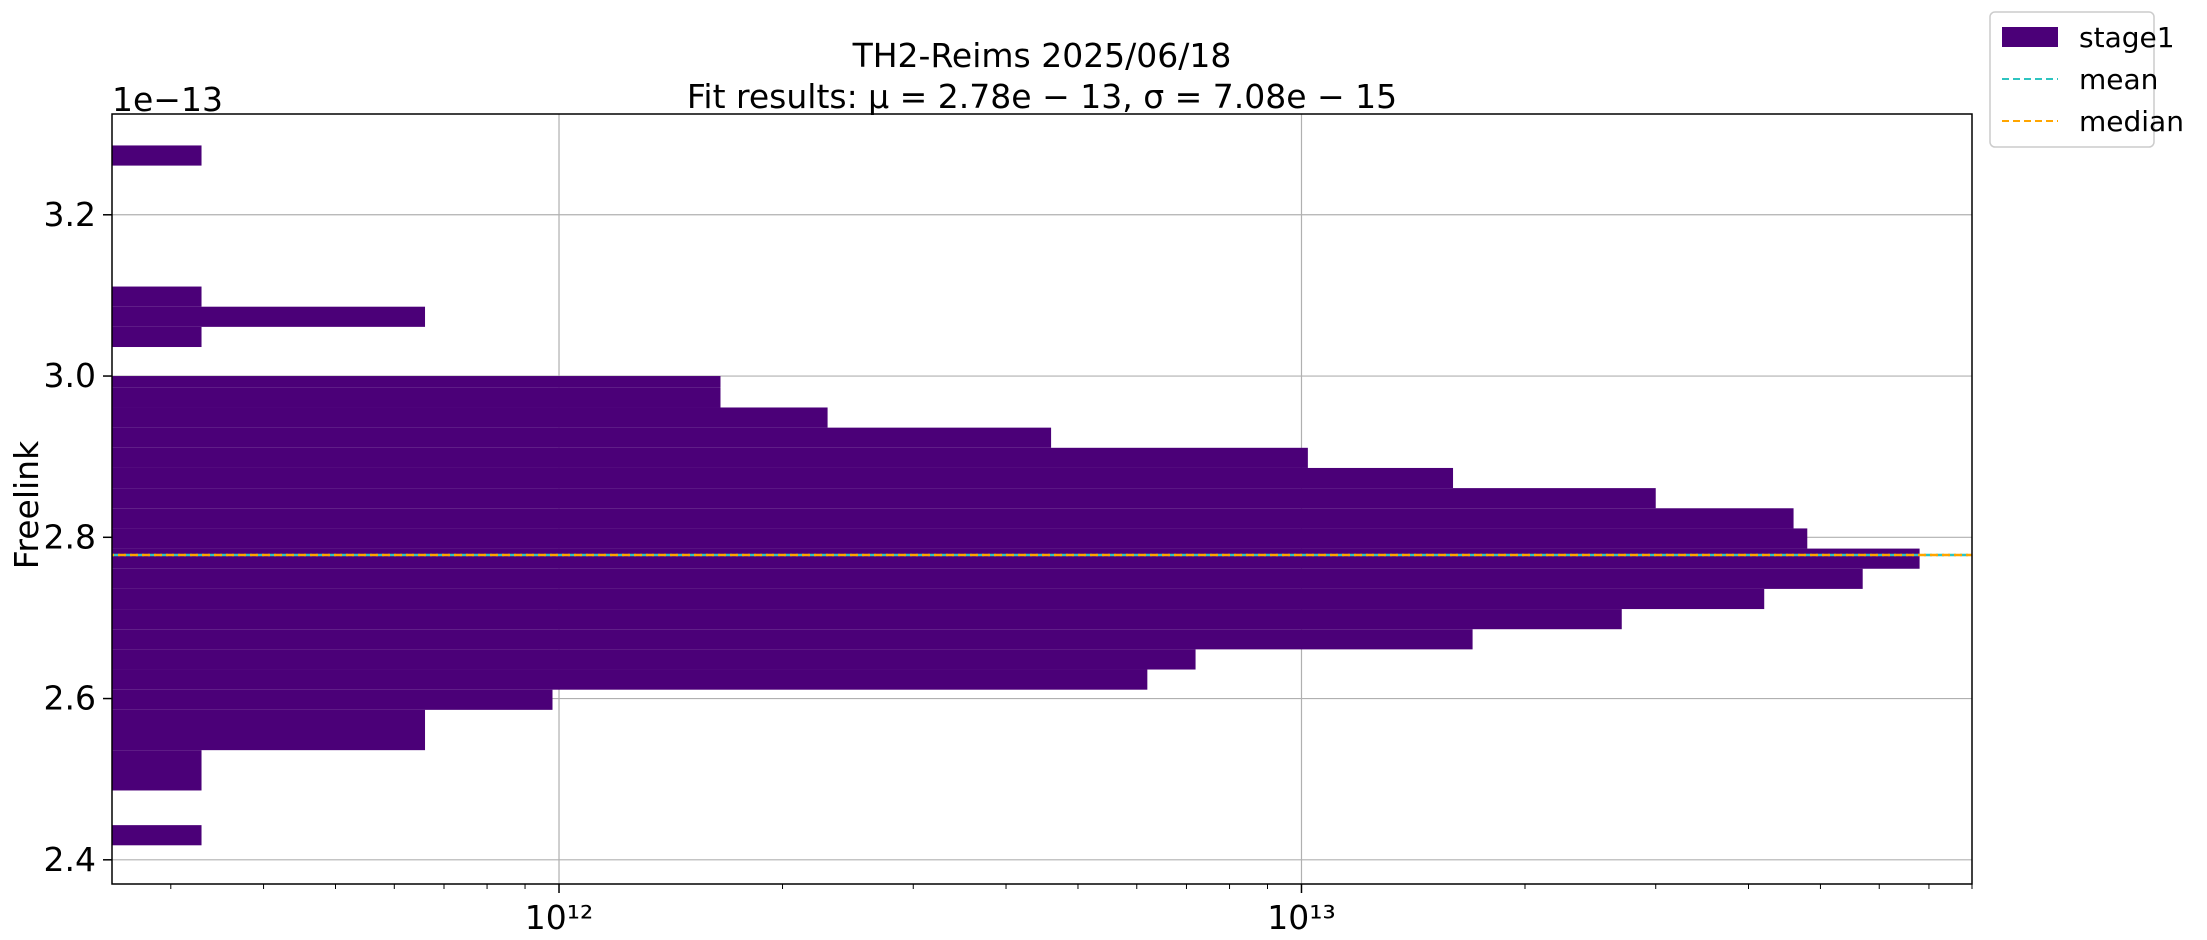 This screenshot has height=940, width=2207. What do you see at coordinates (167, 99) in the screenshot?
I see `y-offset-label: 1e−13` at bounding box center [167, 99].